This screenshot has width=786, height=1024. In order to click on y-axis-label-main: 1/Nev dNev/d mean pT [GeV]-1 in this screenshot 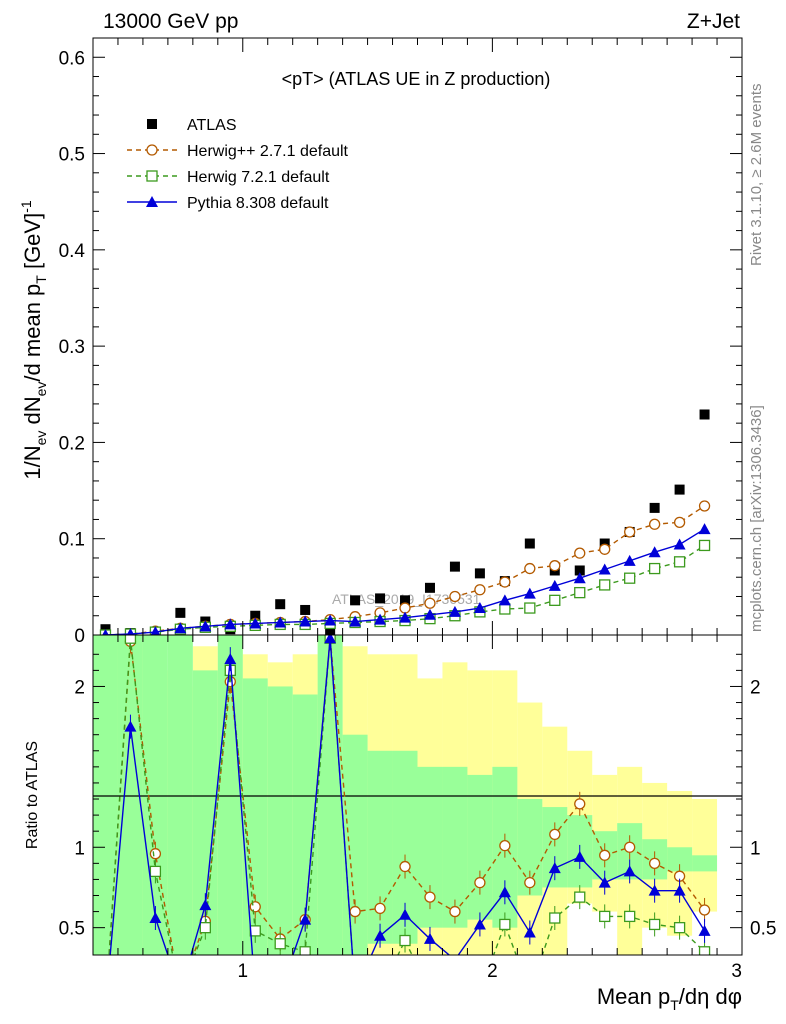, I will do `click(33, 340)`.